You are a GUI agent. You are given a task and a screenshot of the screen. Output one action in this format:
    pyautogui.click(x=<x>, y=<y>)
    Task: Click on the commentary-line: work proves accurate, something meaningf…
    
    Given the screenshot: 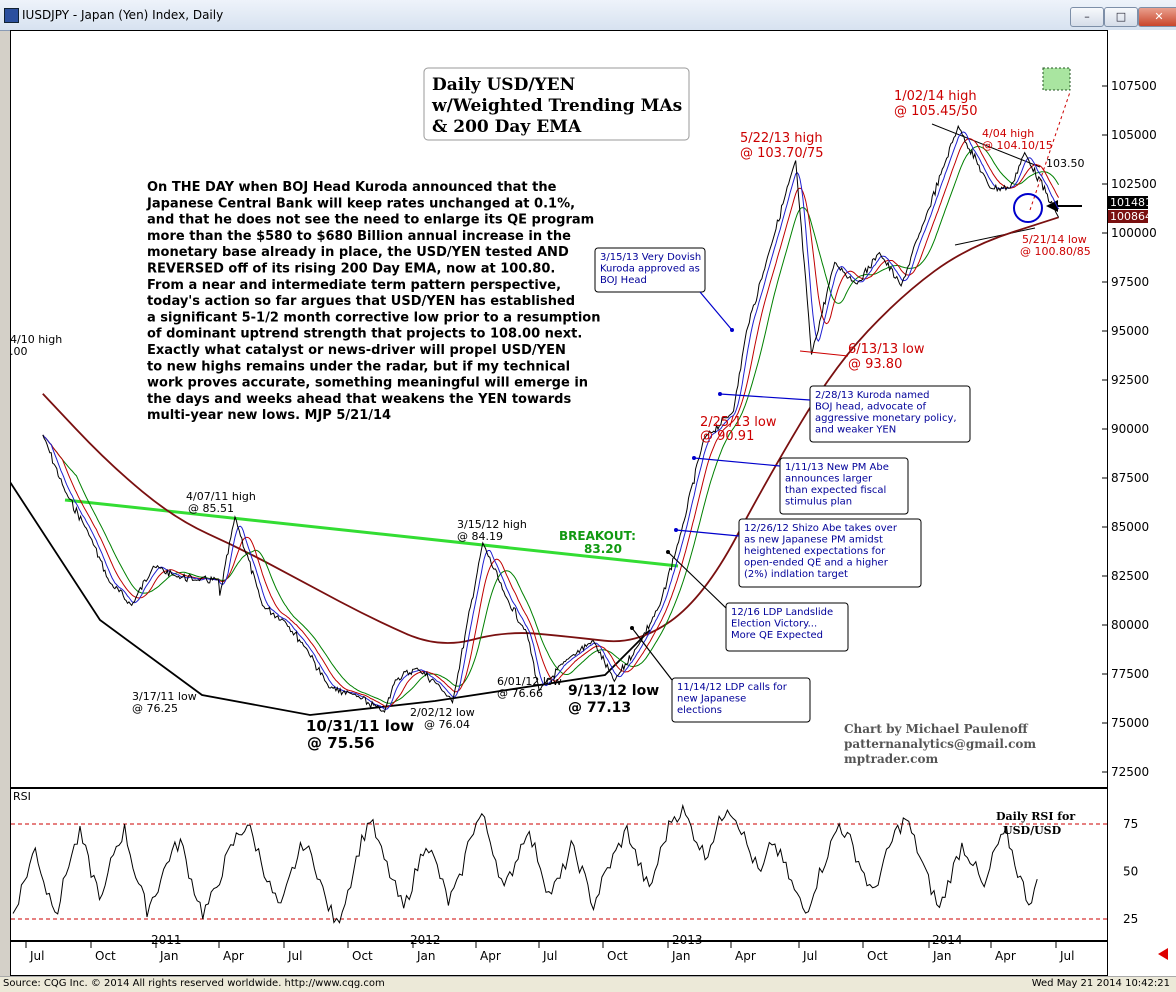 What is the action you would take?
    pyautogui.click(x=367, y=383)
    